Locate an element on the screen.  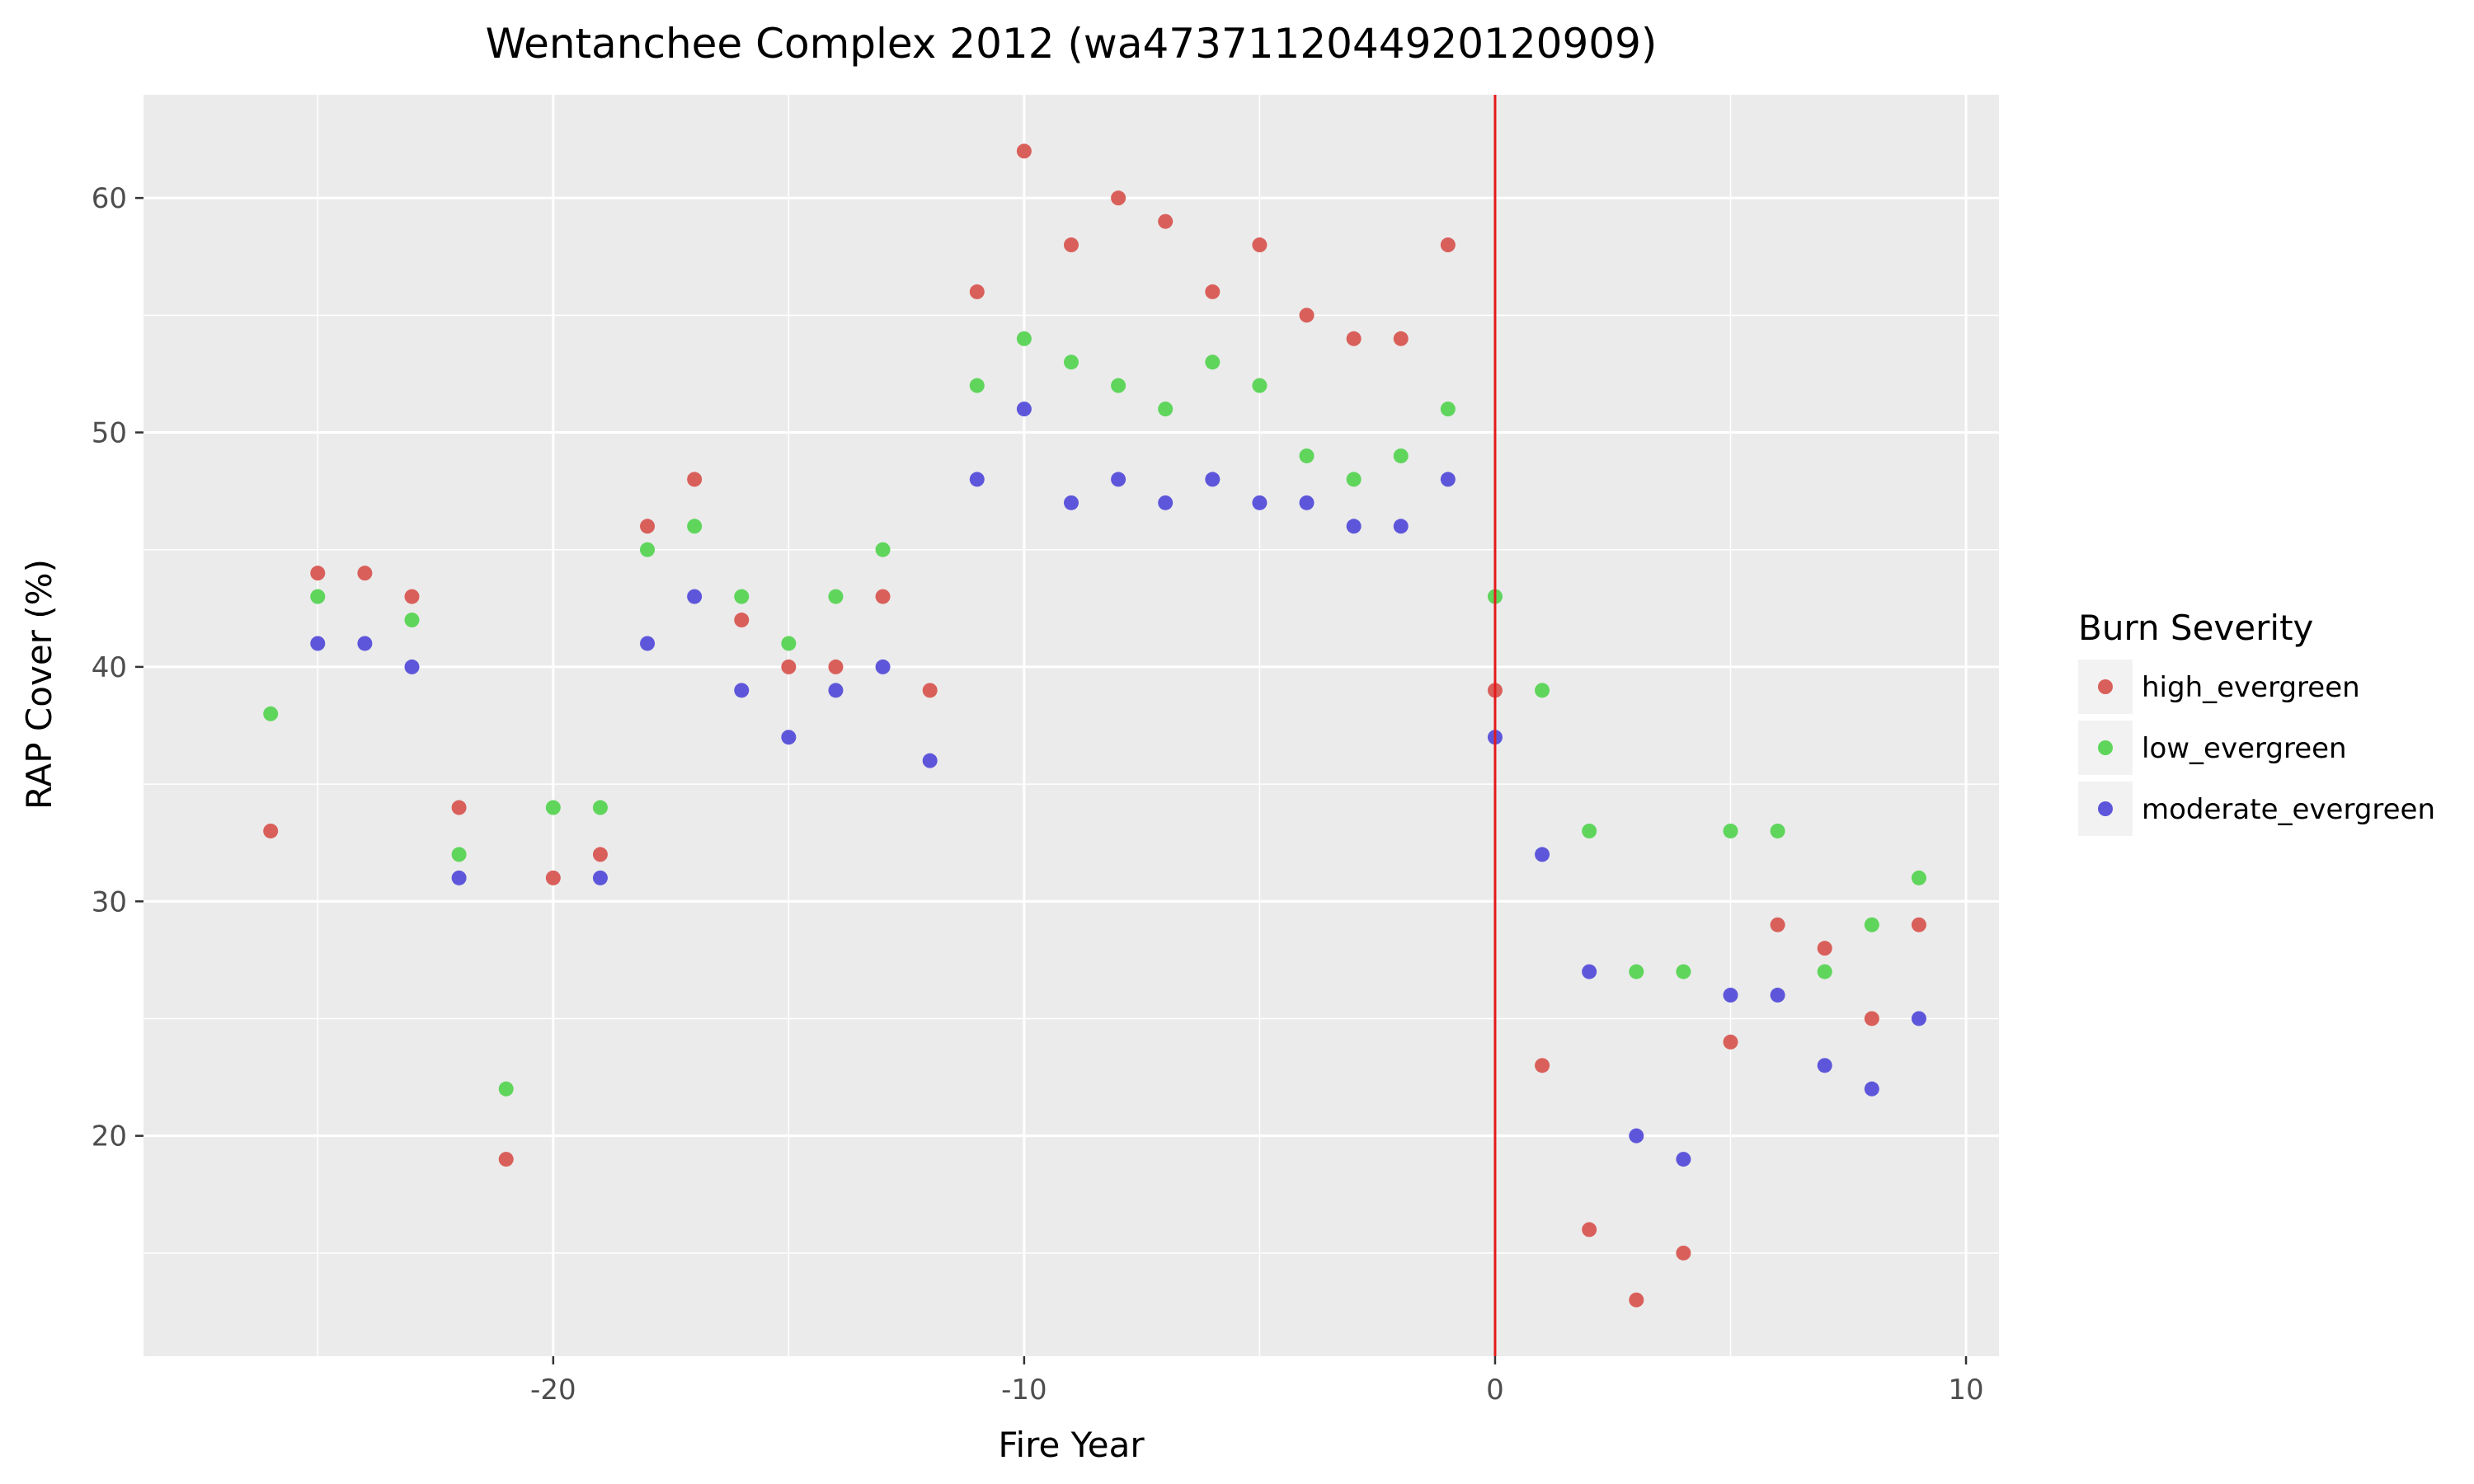
legend-item: moderate_evergreen is located at coordinates (2256, 809).